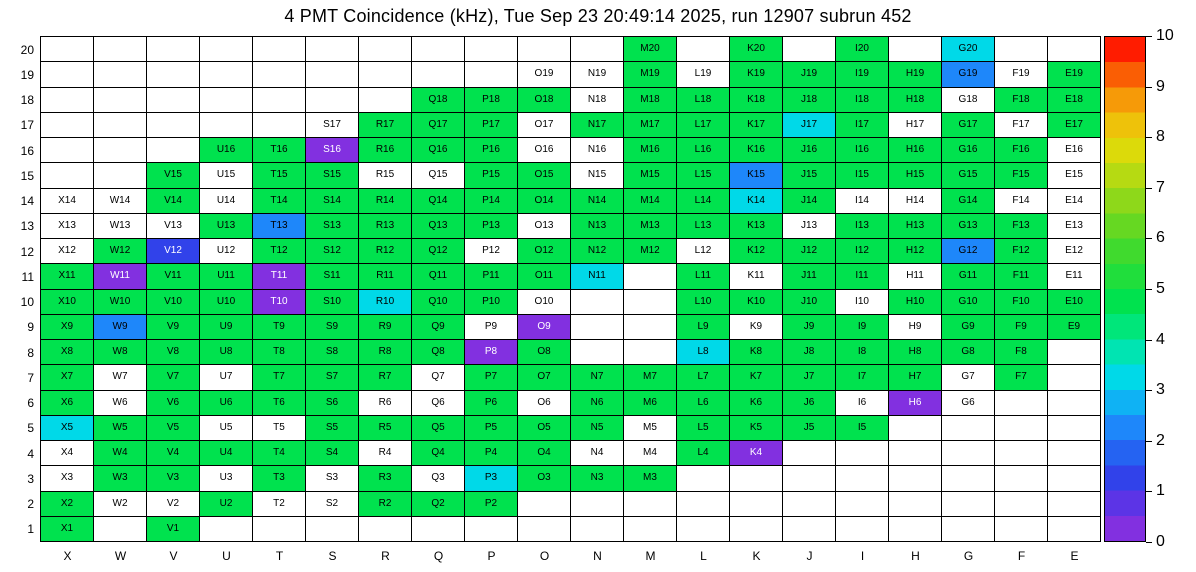  What do you see at coordinates (597, 176) in the screenshot?
I see `cell-N15: N15` at bounding box center [597, 176].